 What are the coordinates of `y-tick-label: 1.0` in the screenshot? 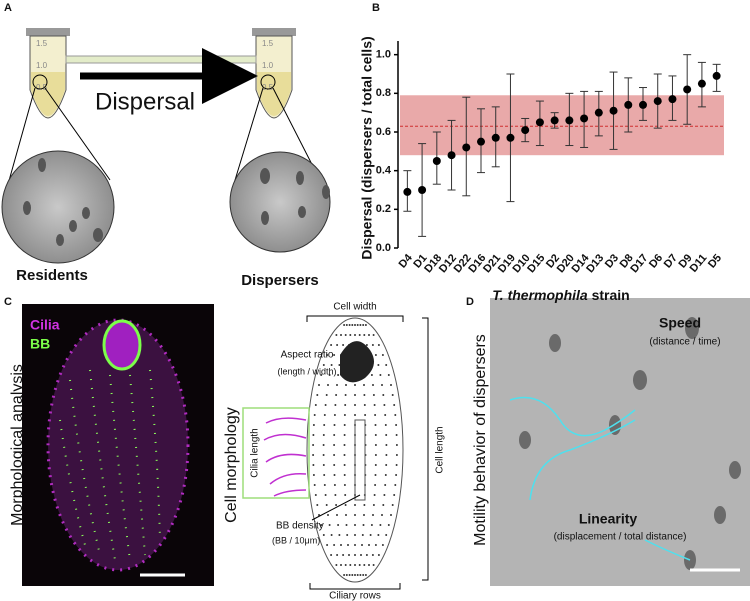 It's located at (383, 55).